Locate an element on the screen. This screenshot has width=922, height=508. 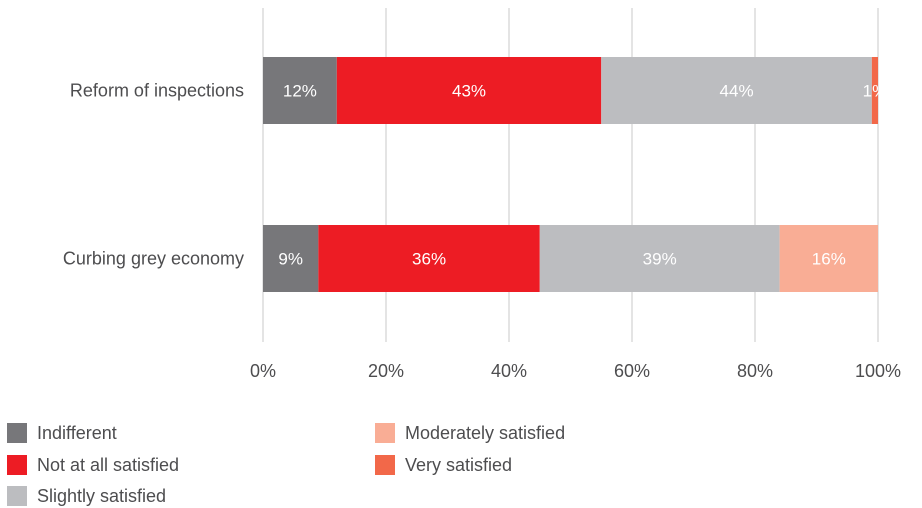
data-label: 44% is located at coordinates (737, 91).